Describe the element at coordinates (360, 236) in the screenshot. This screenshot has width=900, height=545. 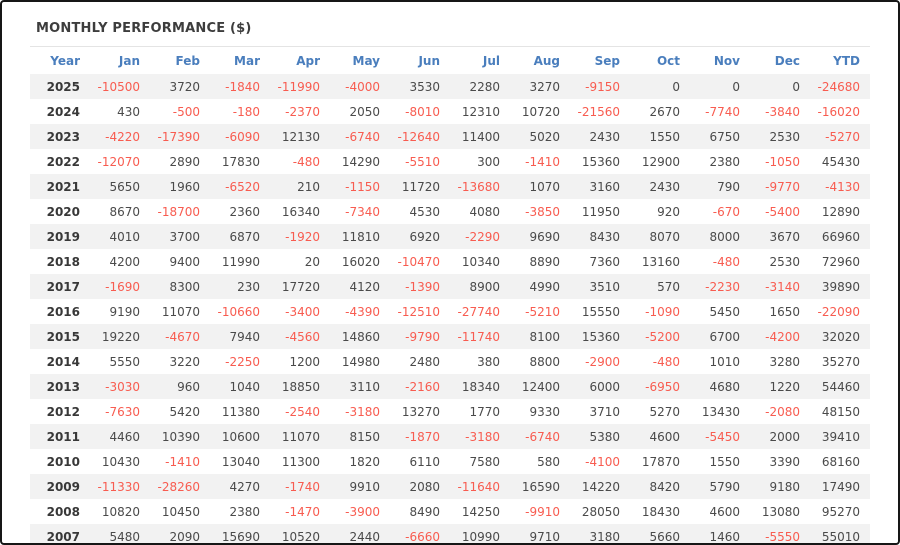
I see `value-cell: 11810` at that location.